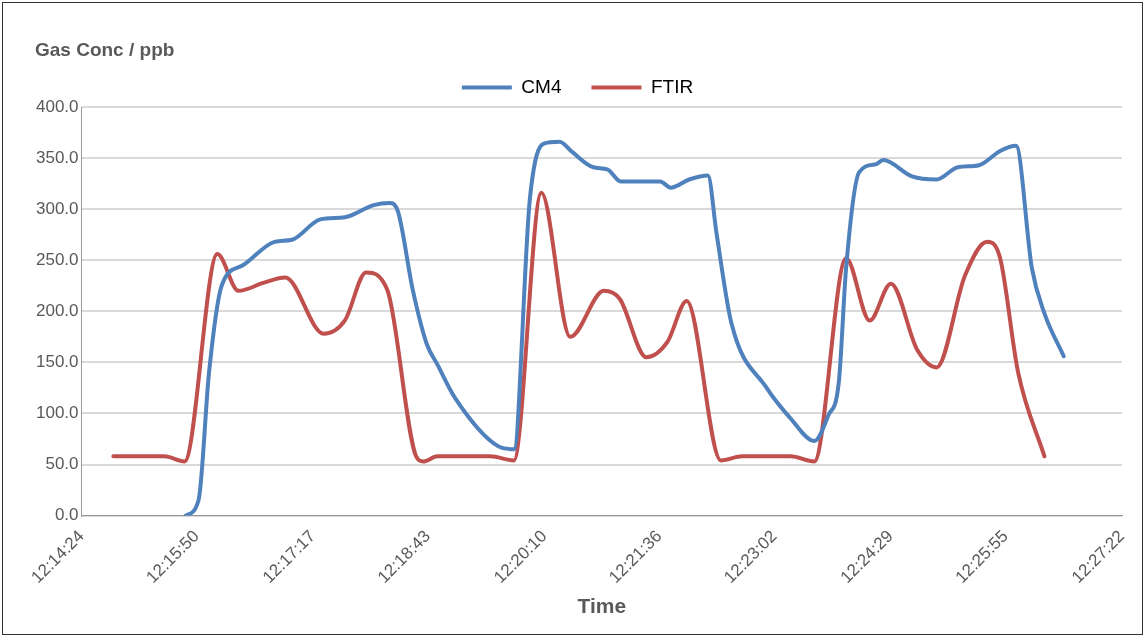 This screenshot has width=1147, height=639. Describe the element at coordinates (57, 362) in the screenshot. I see `y-tick-label: 150.0` at that location.